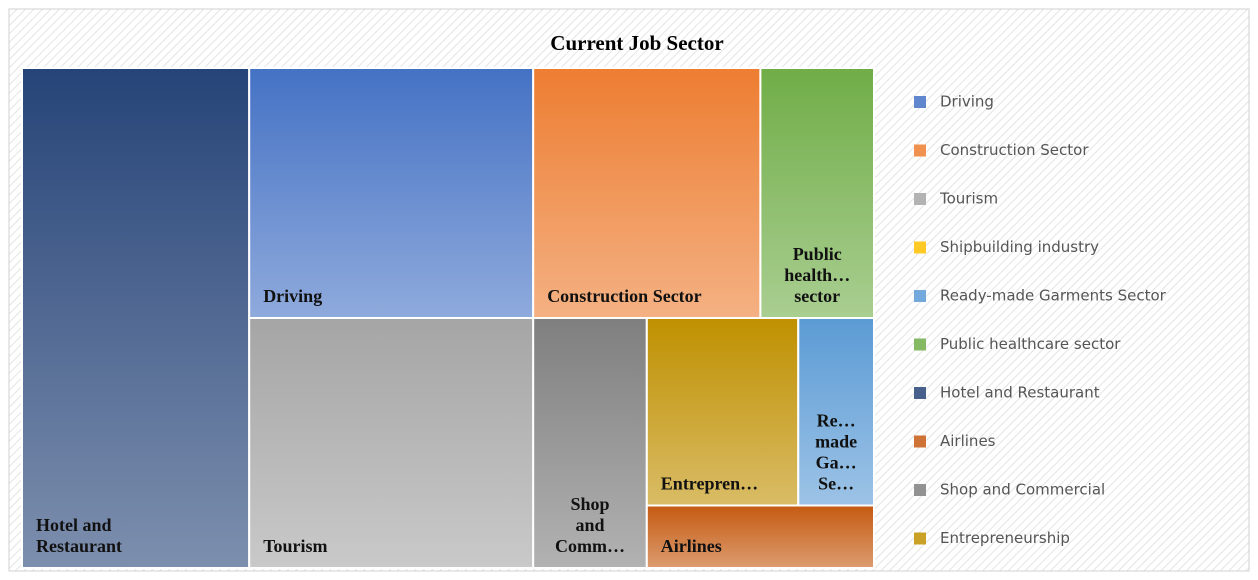 This screenshot has width=1258, height=580. Describe the element at coordinates (624, 296) in the screenshot. I see `tile-label: Construction Sector` at that location.